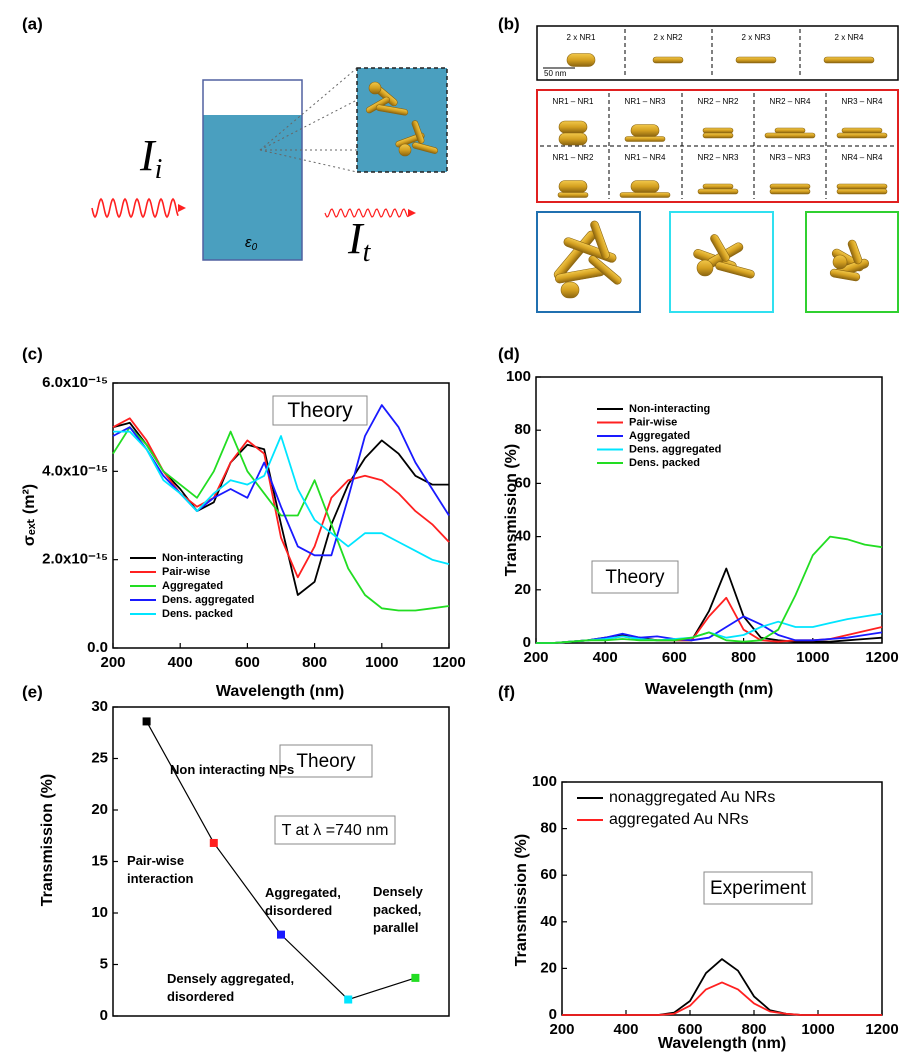 The width and height of the screenshot is (906, 1056). What do you see at coordinates (32, 23) in the screenshot?
I see `panel-label: (a)` at bounding box center [32, 23].